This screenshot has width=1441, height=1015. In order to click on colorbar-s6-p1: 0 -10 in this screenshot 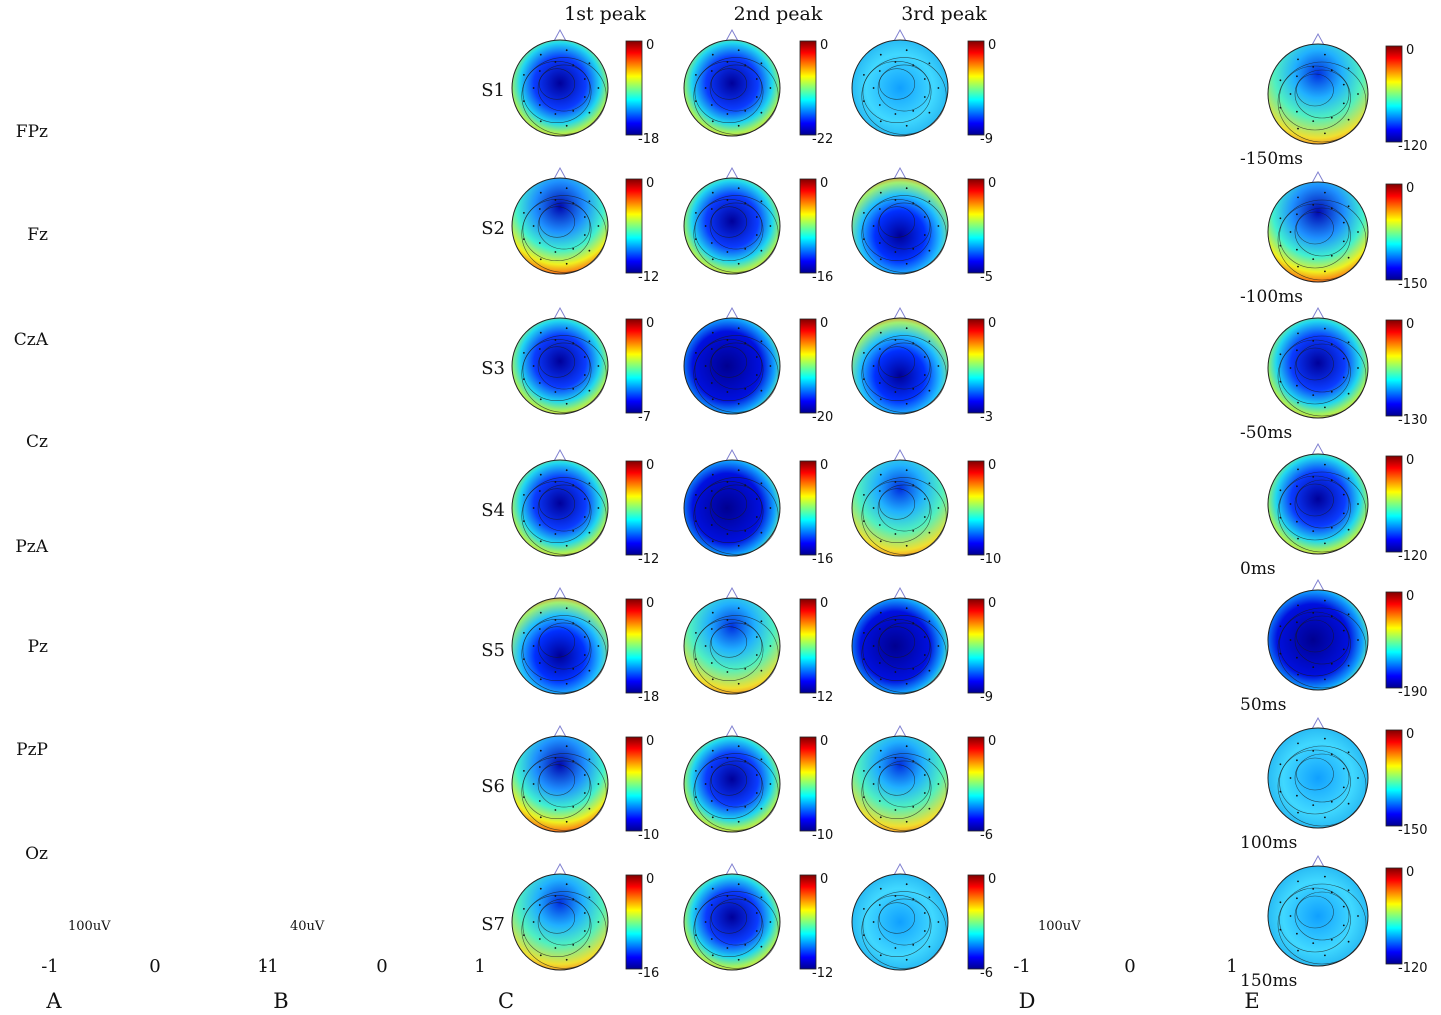, I will do `click(642, 788)`.